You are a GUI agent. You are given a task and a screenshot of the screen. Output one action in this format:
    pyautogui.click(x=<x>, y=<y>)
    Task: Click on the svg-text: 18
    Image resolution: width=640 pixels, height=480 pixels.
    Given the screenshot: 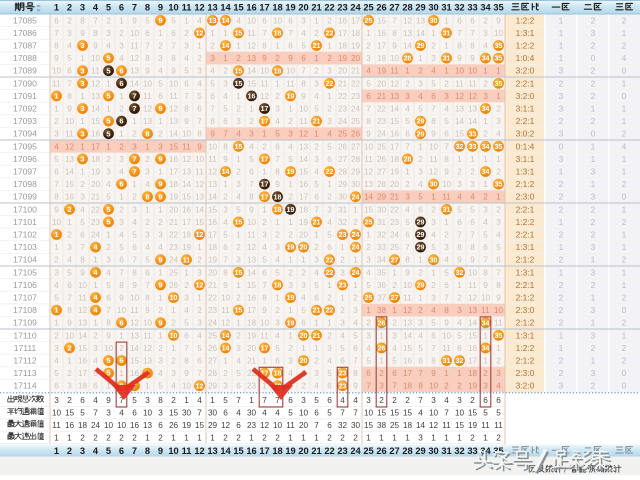 What is the action you would take?
    pyautogui.click(x=96, y=159)
    